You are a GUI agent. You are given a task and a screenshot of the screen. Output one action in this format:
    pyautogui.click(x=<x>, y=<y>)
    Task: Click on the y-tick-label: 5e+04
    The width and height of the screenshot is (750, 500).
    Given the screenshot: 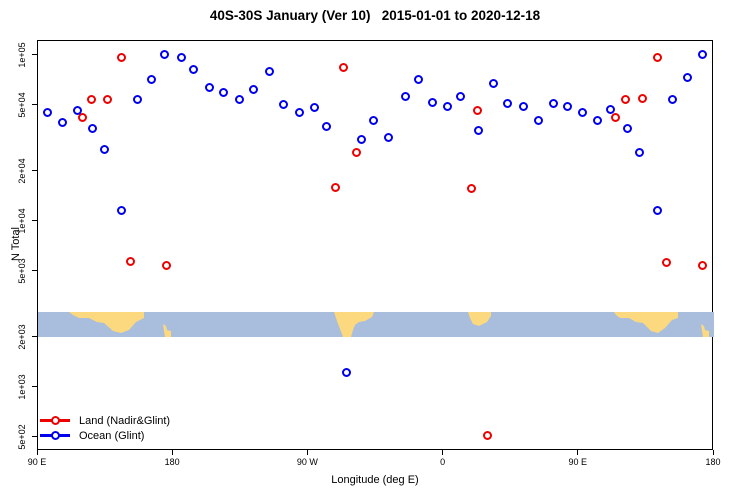 What is the action you would take?
    pyautogui.click(x=22, y=105)
    